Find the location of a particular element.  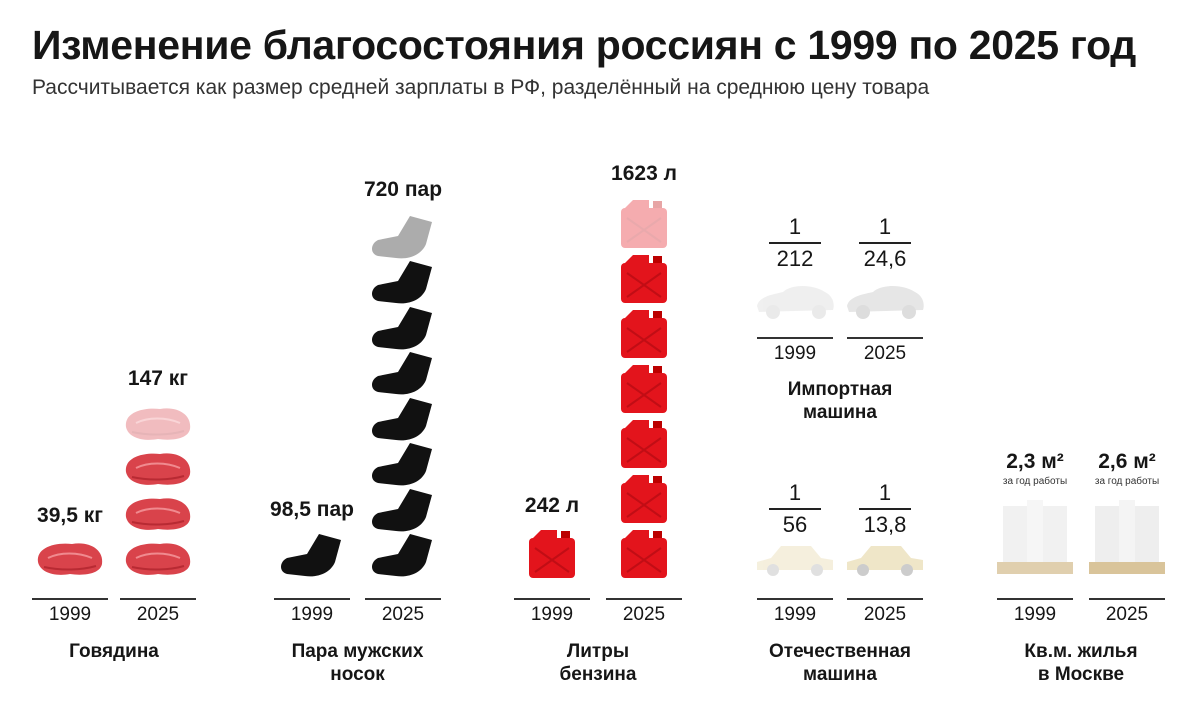

value-label-1999: 39,5 кг is located at coordinates (70, 515).